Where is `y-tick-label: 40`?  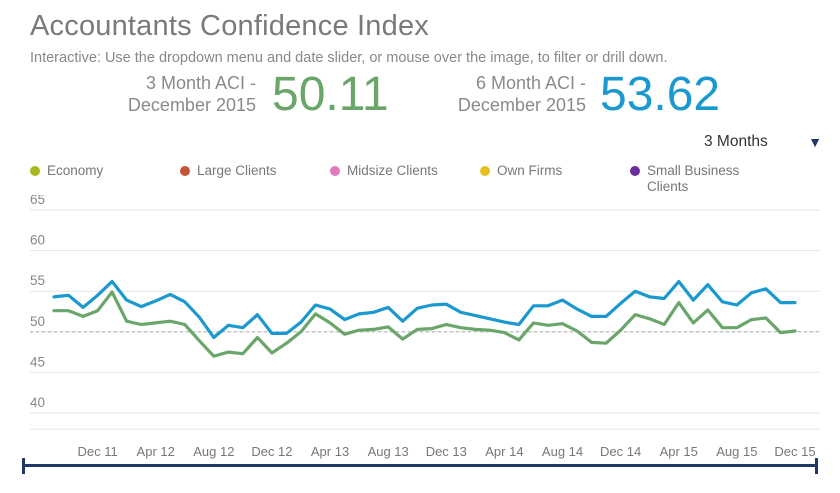
y-tick-label: 40 is located at coordinates (37, 402).